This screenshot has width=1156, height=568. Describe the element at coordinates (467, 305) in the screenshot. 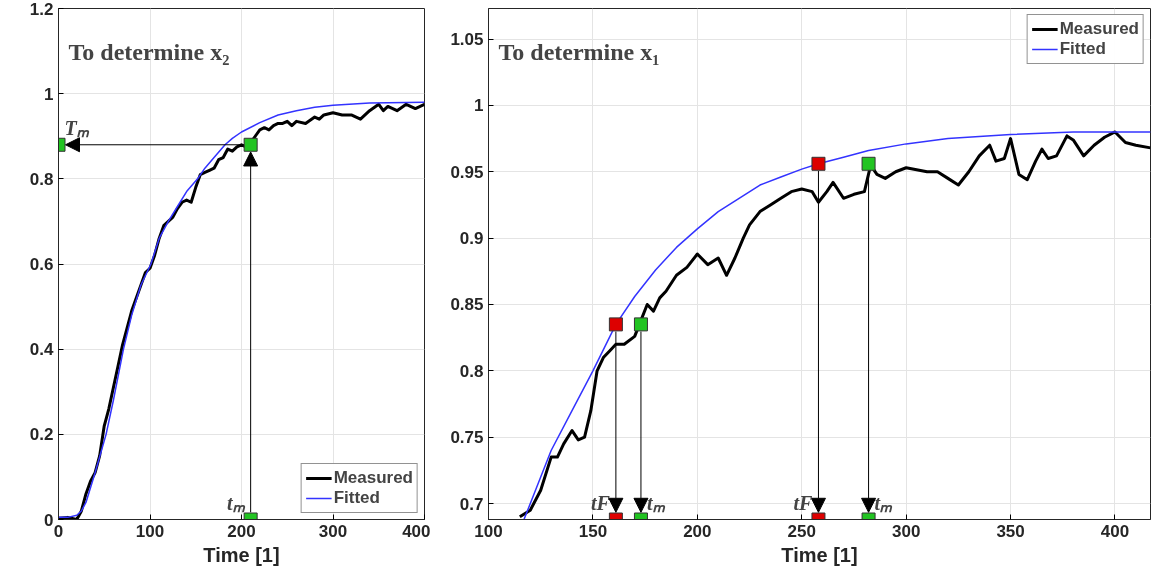

I see `y-tick-label: 0.85` at that location.